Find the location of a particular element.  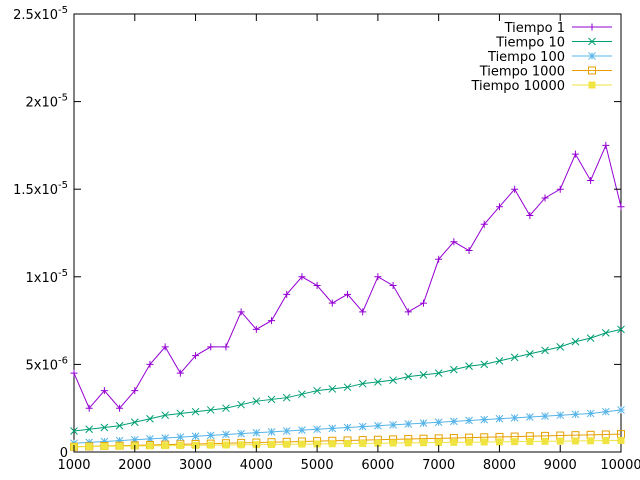

legend-label: Tiempo 100 is located at coordinates (526, 57).